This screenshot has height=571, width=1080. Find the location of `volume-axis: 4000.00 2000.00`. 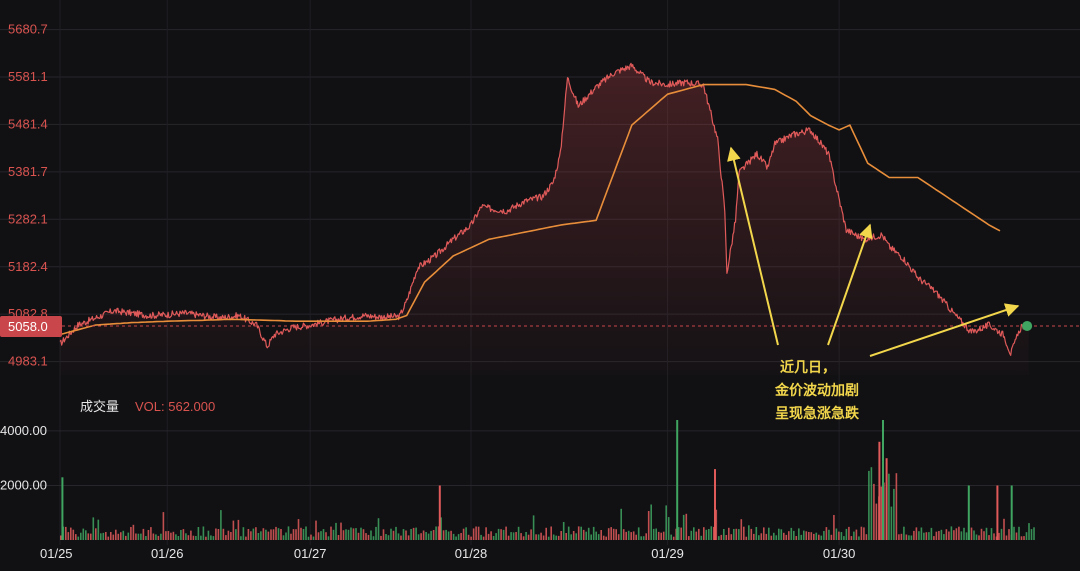

volume-axis: 4000.00 2000.00 is located at coordinates (23, 458).